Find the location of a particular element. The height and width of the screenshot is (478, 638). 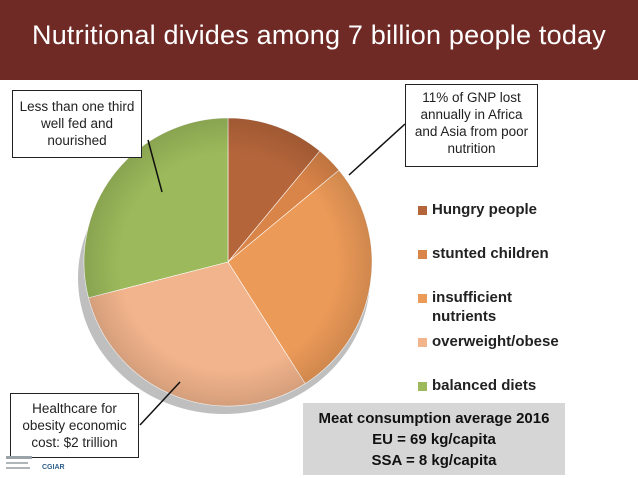

legend-label: insufficient nutrients is located at coordinates (472, 307).